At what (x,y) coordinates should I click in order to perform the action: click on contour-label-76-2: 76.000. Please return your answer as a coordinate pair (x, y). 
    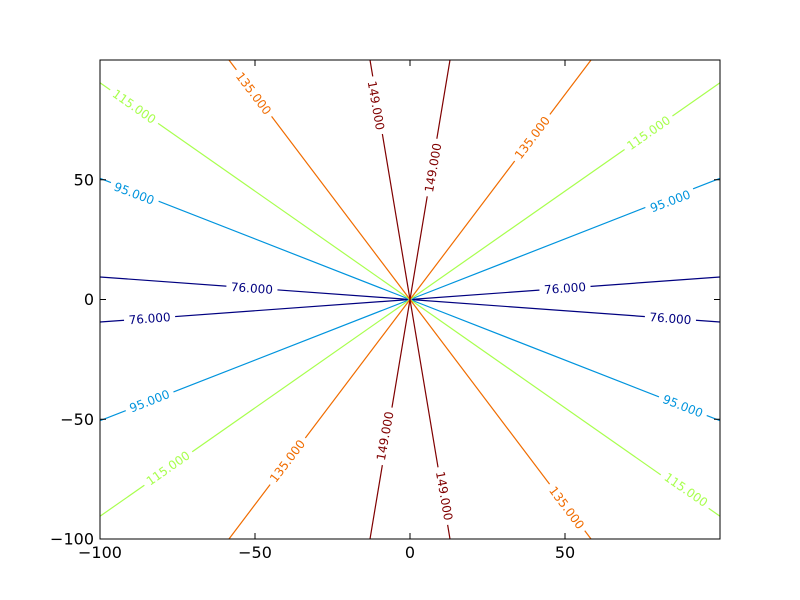
    Looking at the image, I should click on (149, 318).